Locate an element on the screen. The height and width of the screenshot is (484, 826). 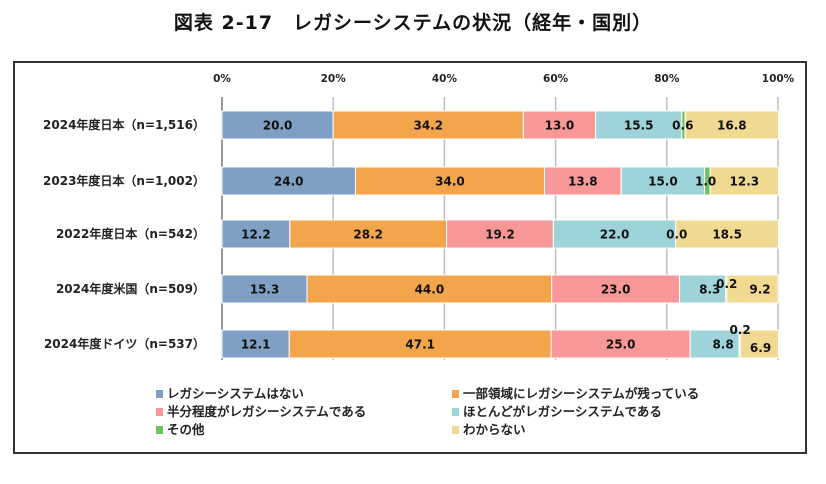
x-tick-label: 20% is located at coordinates (334, 79).